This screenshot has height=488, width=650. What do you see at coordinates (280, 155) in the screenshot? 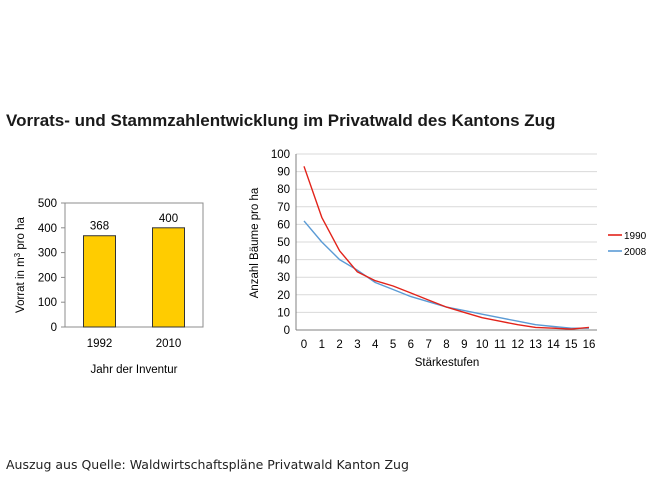
I see `line-y-tick-label: 100` at bounding box center [280, 155].